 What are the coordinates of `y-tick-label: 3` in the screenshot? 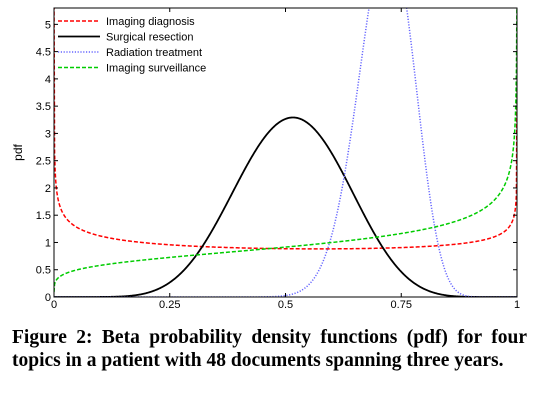 It's located at (48, 134).